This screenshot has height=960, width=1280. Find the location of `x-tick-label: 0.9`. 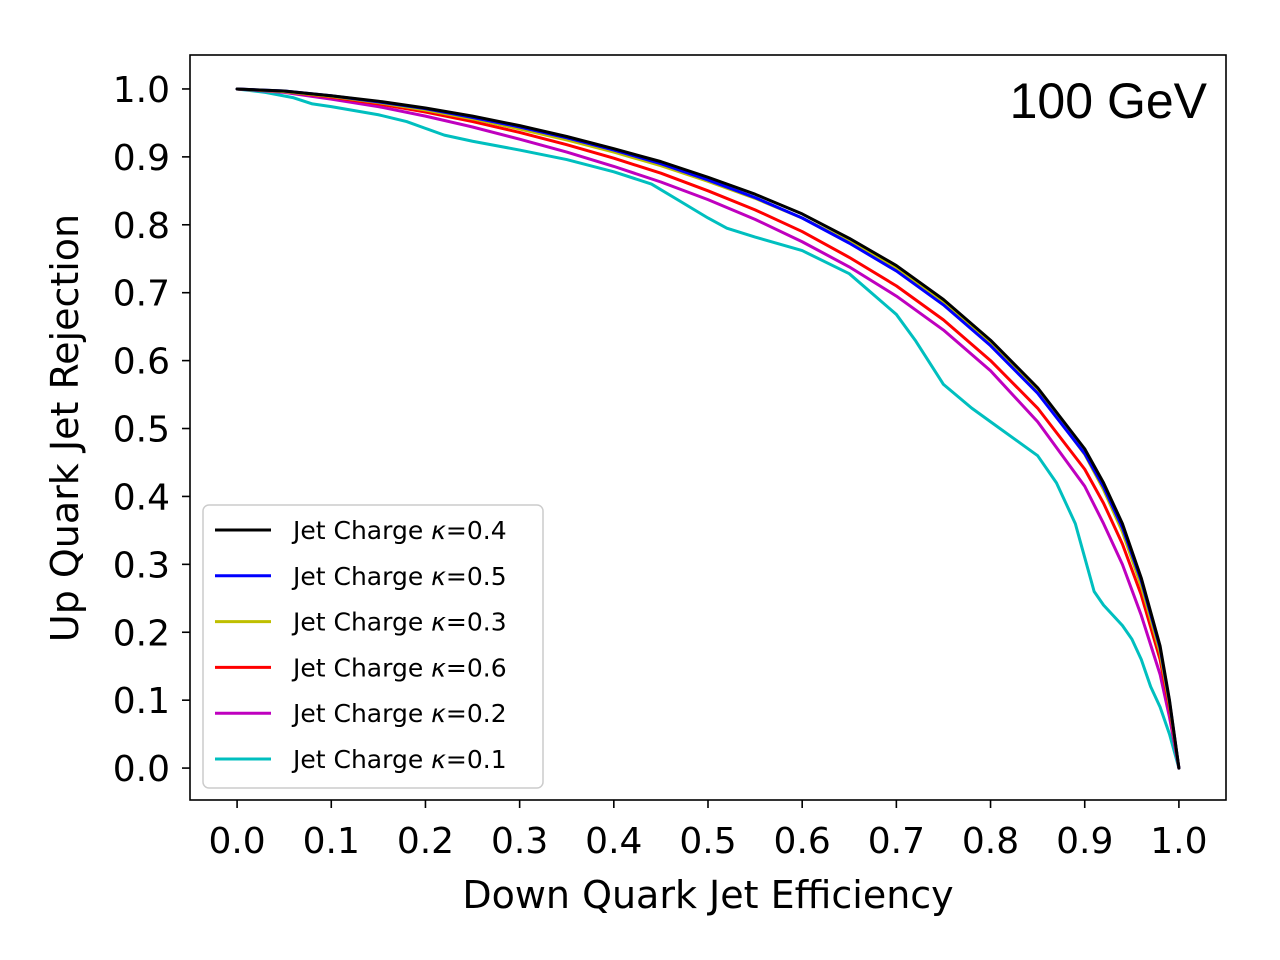

x-tick-label: 0.9 is located at coordinates (1084, 841).